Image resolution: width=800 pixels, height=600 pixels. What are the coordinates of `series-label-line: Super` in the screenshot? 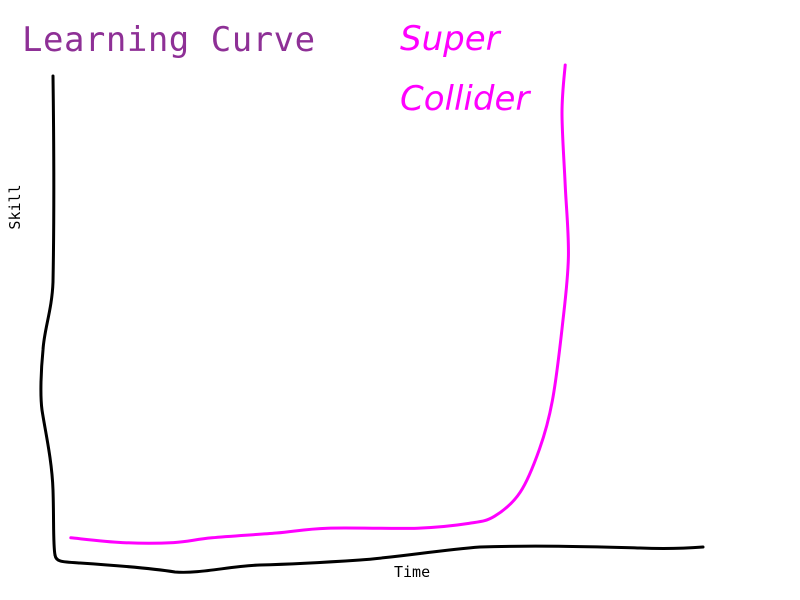 It's located at (451, 39).